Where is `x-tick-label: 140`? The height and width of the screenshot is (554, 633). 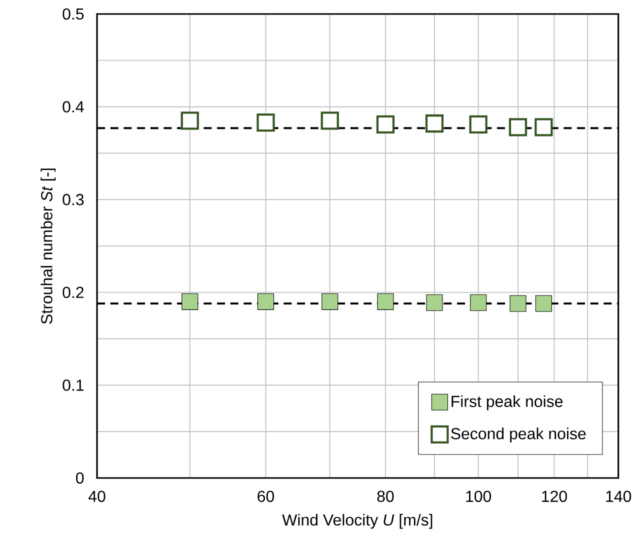
x-tick-label: 140 is located at coordinates (619, 496).